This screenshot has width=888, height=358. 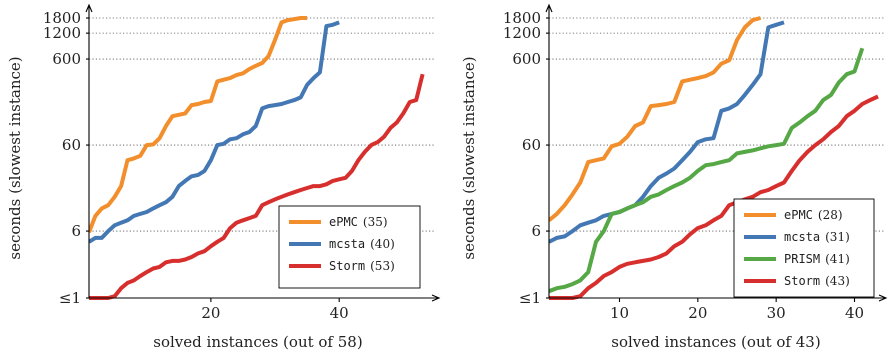 I want to click on legend-series-count: (43), so click(x=837, y=281).